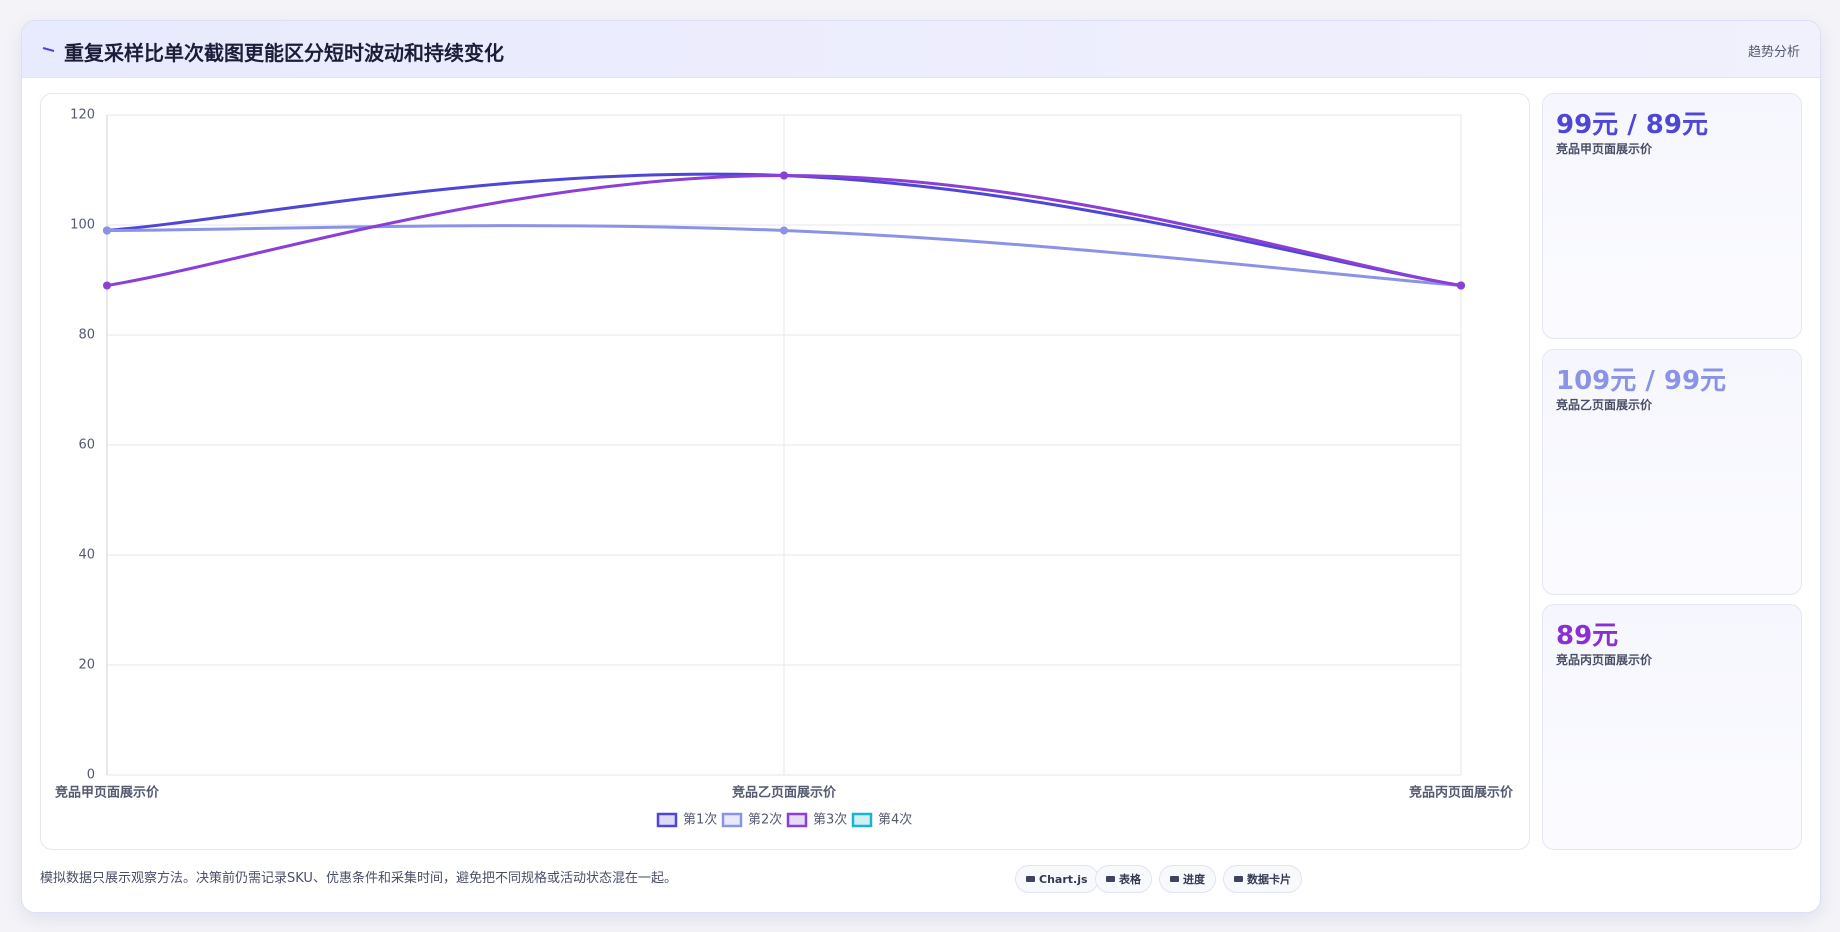 This screenshot has width=1840, height=932. I want to click on x-tick-label: 竞品甲页面展示价, so click(107, 793).